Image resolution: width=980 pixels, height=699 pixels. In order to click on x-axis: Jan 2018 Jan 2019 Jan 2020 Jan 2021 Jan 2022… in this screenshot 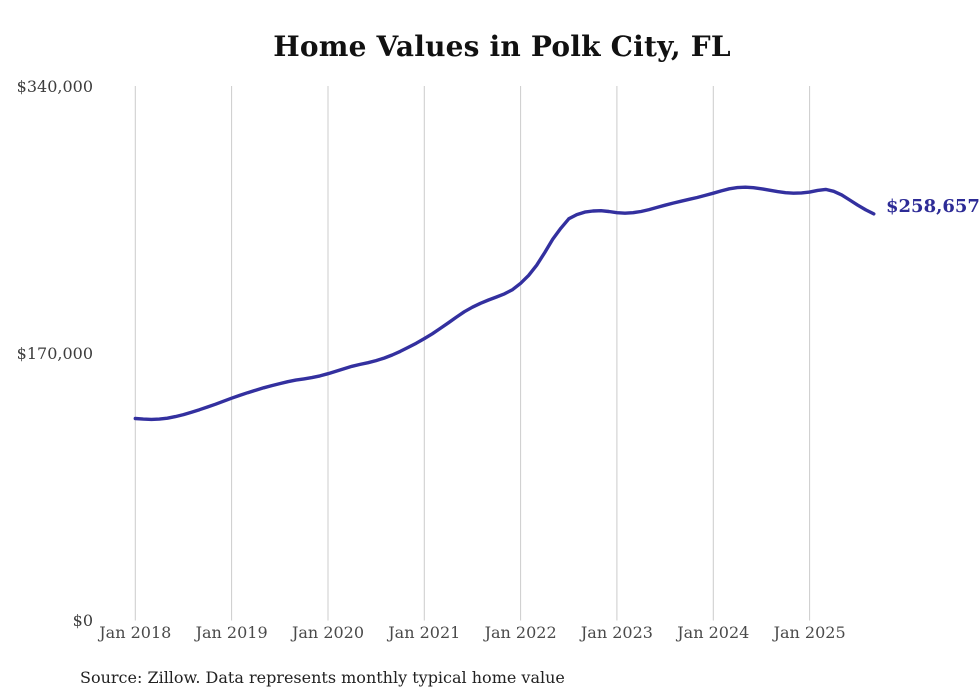, I will do `click(490, 634)`.